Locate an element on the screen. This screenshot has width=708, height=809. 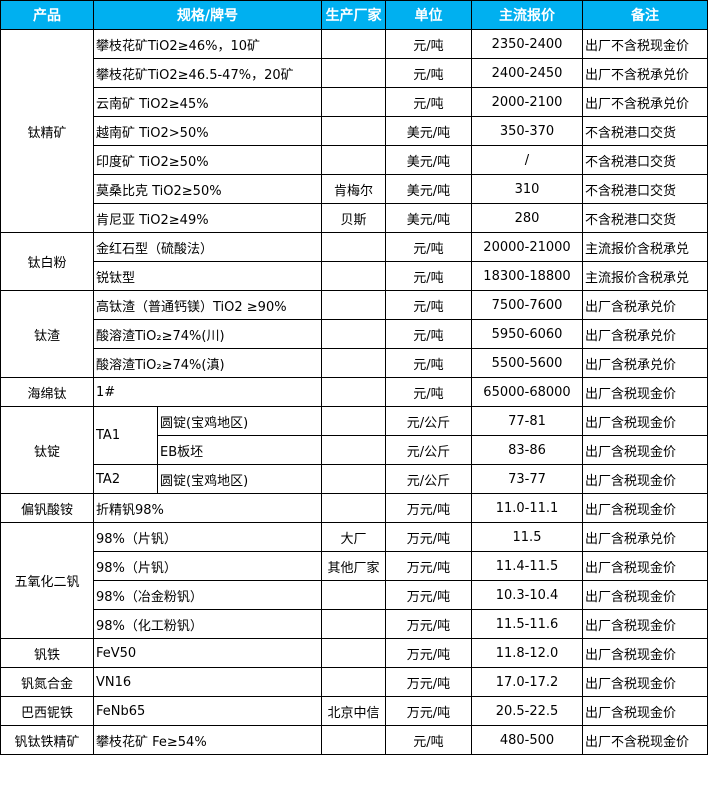
table-row: 钒钛铁精矿 攀枝花矿 Fe≥54% 元/吨 480-500 出厂不含税现金价 is located at coordinates (354, 740).